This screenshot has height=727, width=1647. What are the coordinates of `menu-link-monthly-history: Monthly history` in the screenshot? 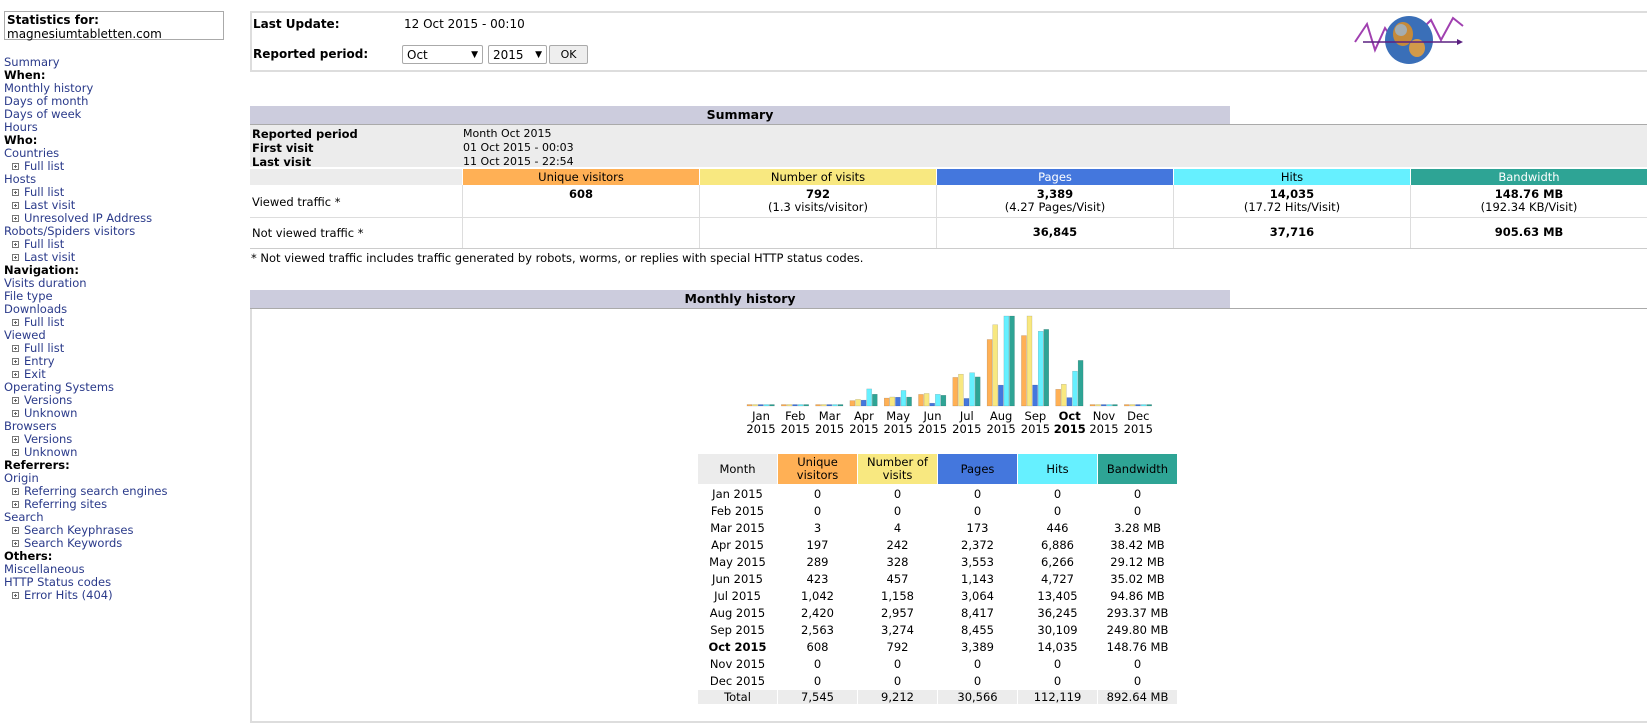 It's located at (118, 88).